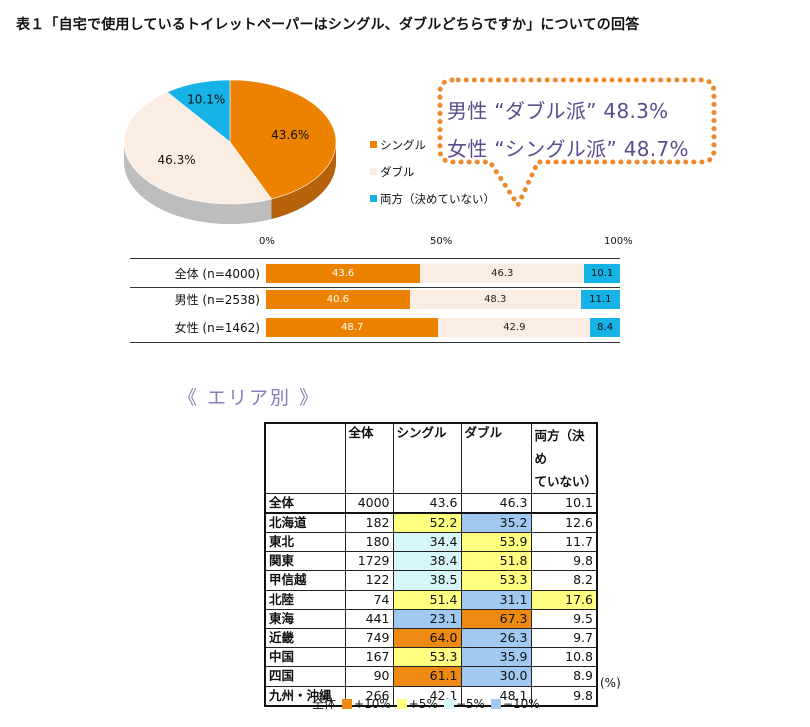 Image resolution: width=810 pixels, height=727 pixels. What do you see at coordinates (564, 638) in the screenshot?
I see `cell-both: 9.7` at bounding box center [564, 638].